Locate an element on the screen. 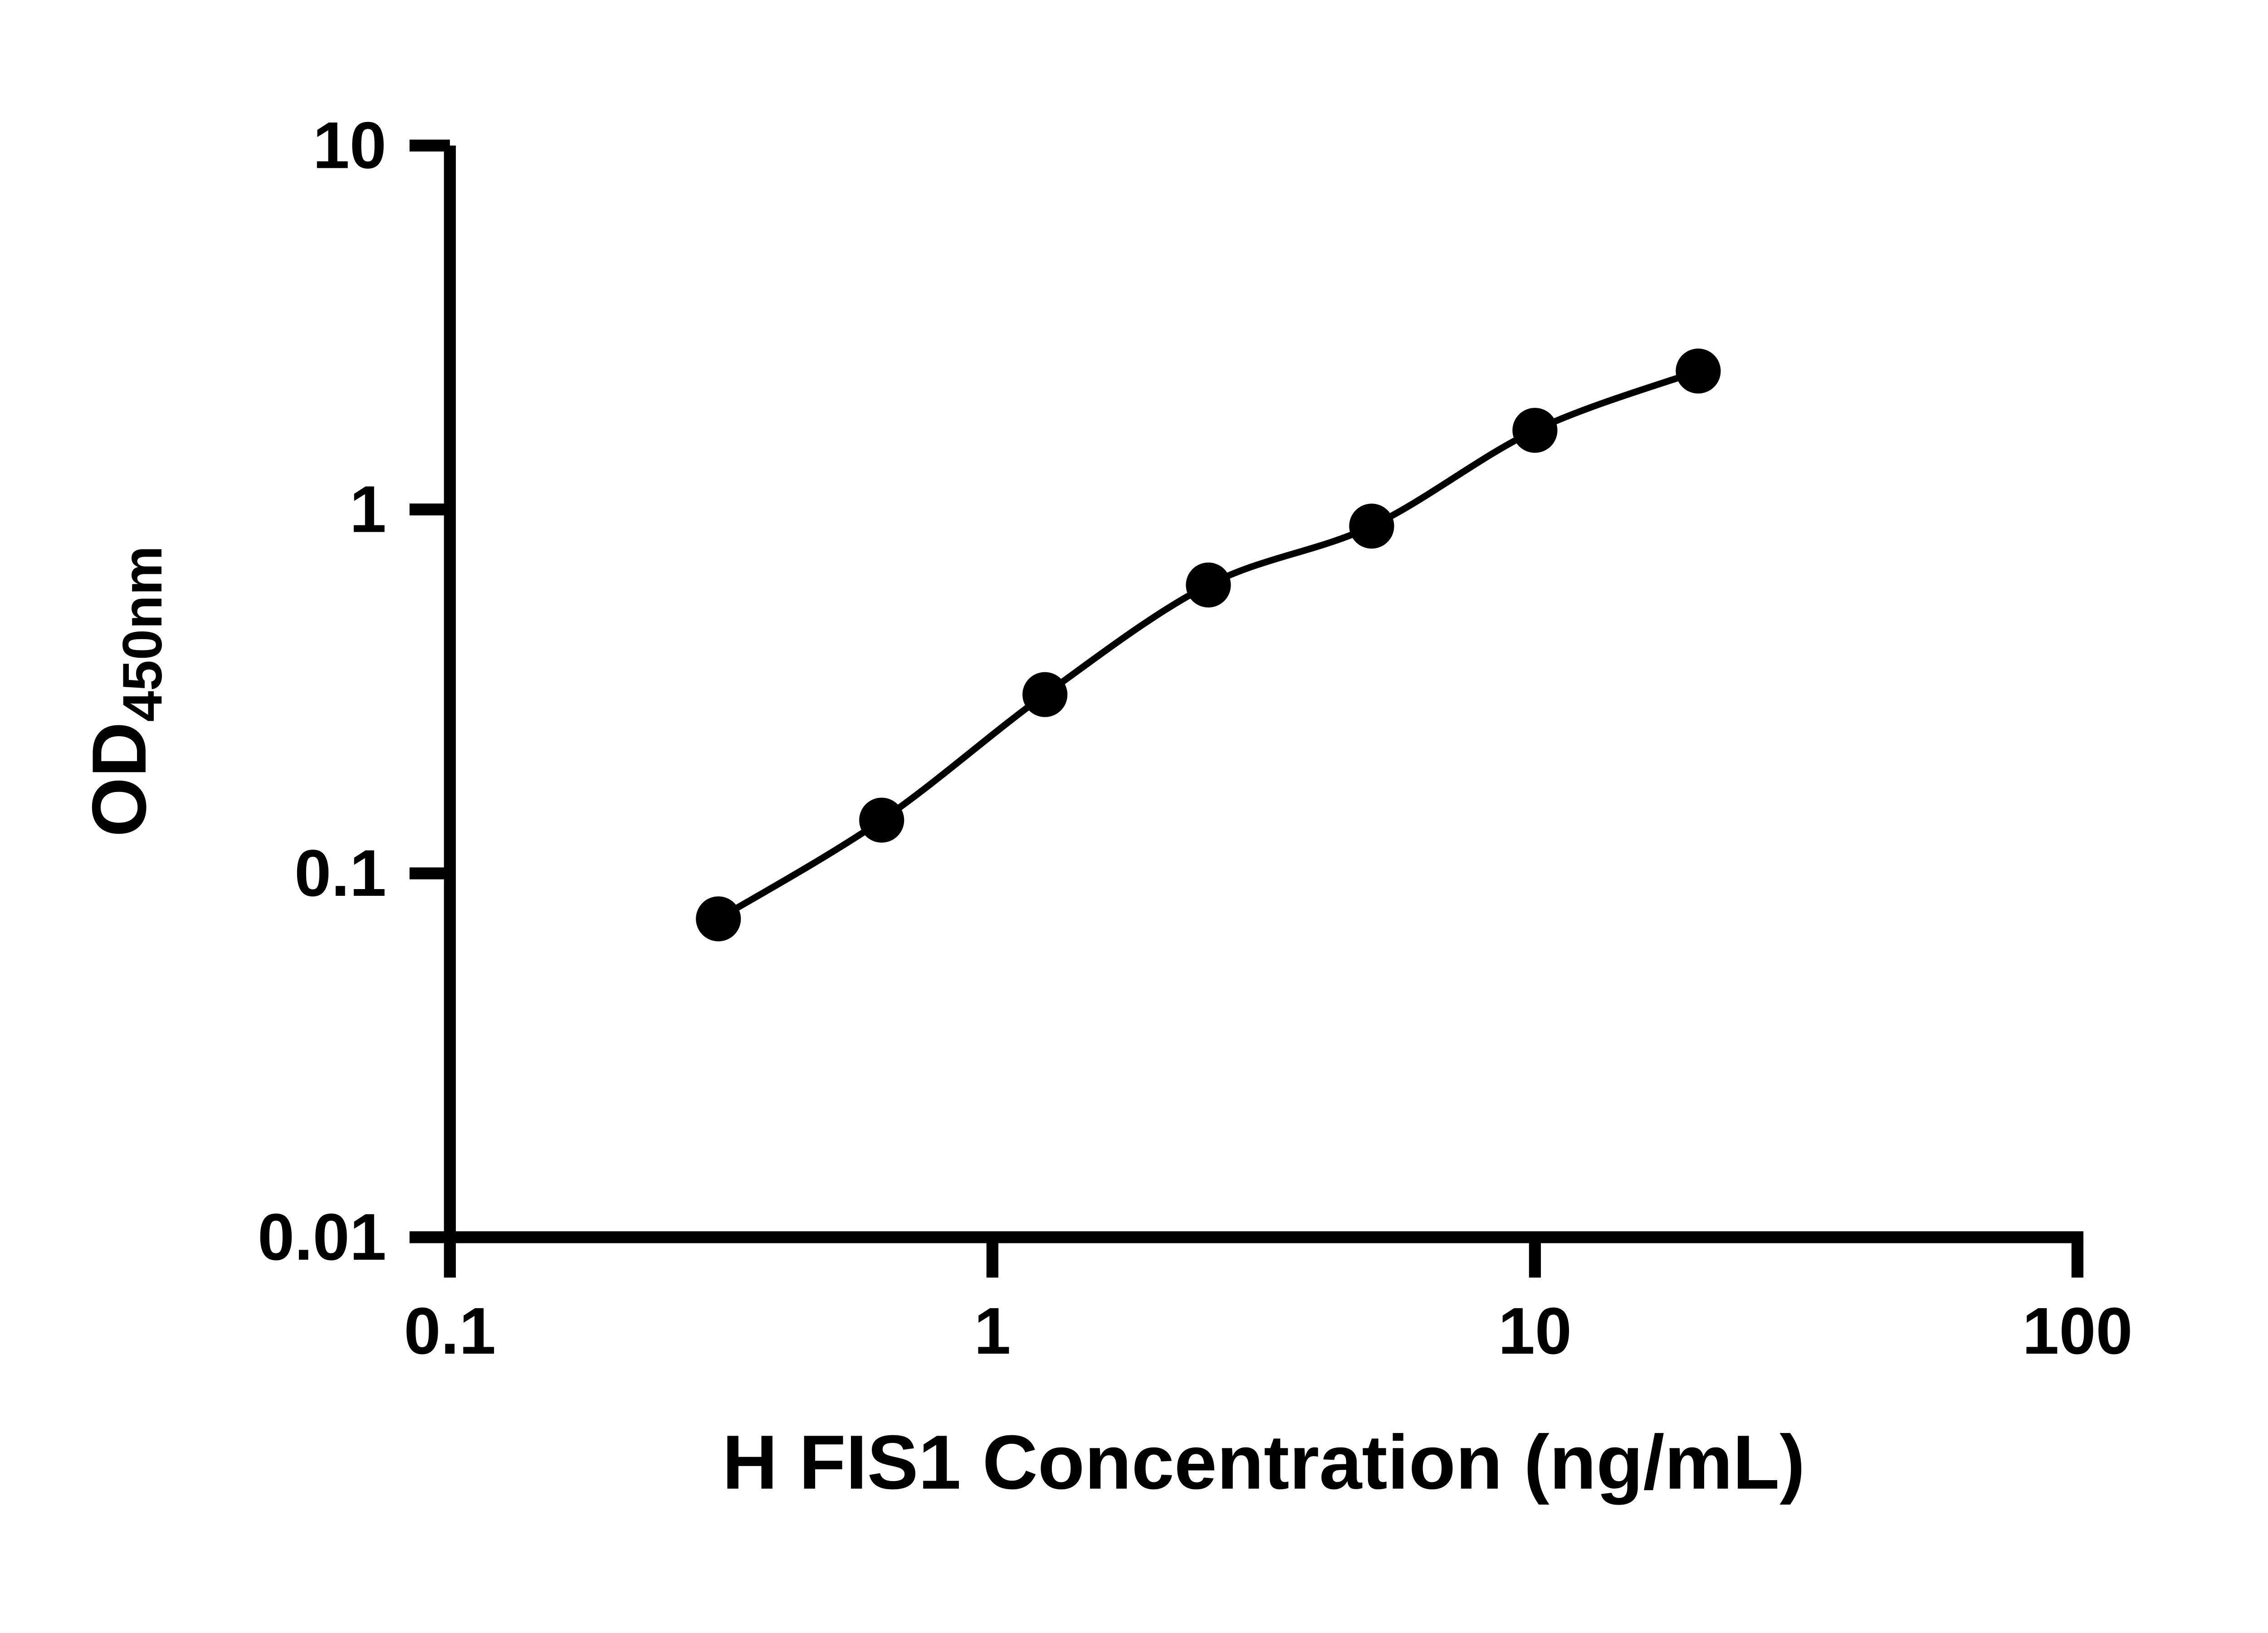 Image resolution: width=2268 pixels, height=1633 pixels. x-tick-label: 0.1 is located at coordinates (450, 1331).